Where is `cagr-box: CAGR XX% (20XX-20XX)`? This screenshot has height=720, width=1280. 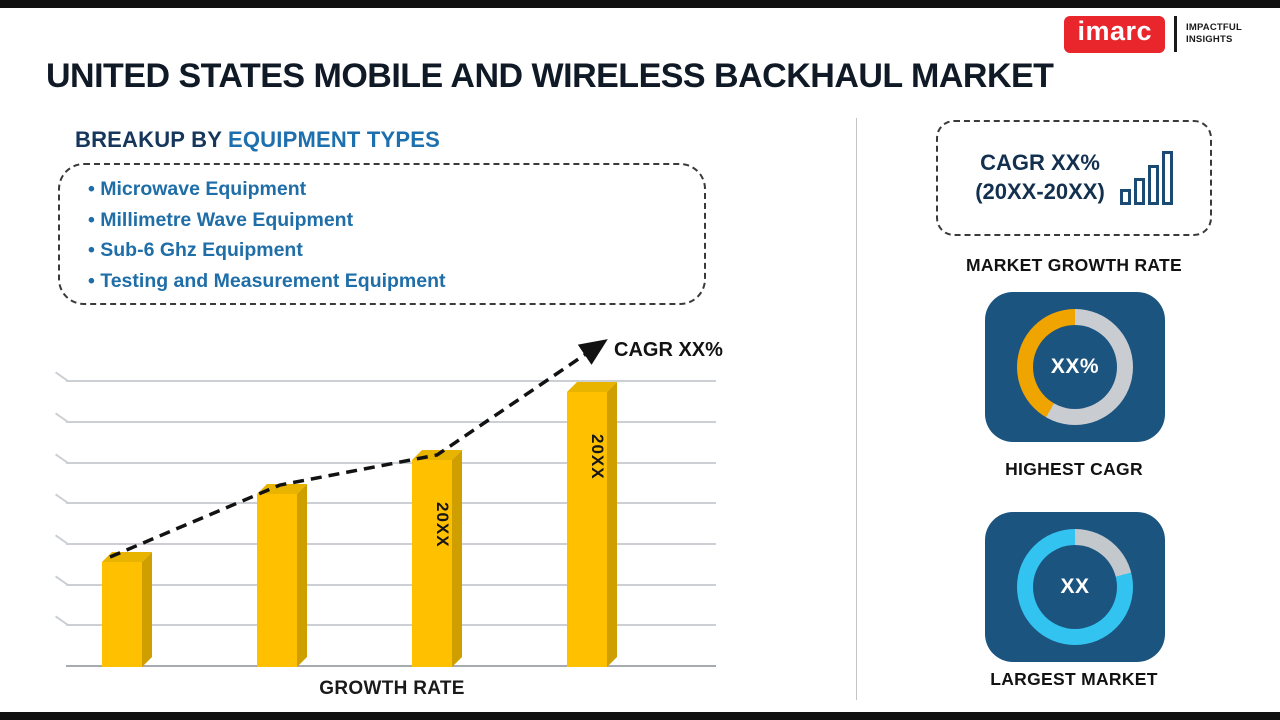
cagr-box: CAGR XX% (20XX-20XX) is located at coordinates (1074, 178).